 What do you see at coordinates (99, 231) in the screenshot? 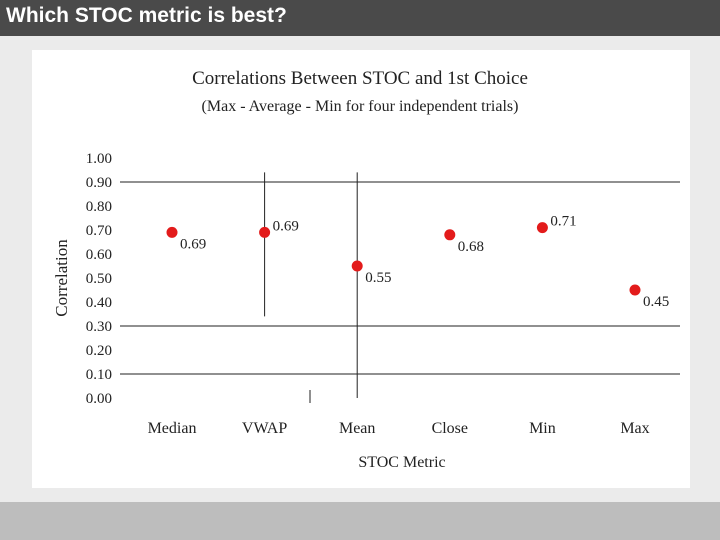
I see `y-tick-label: 0.70` at bounding box center [99, 231].